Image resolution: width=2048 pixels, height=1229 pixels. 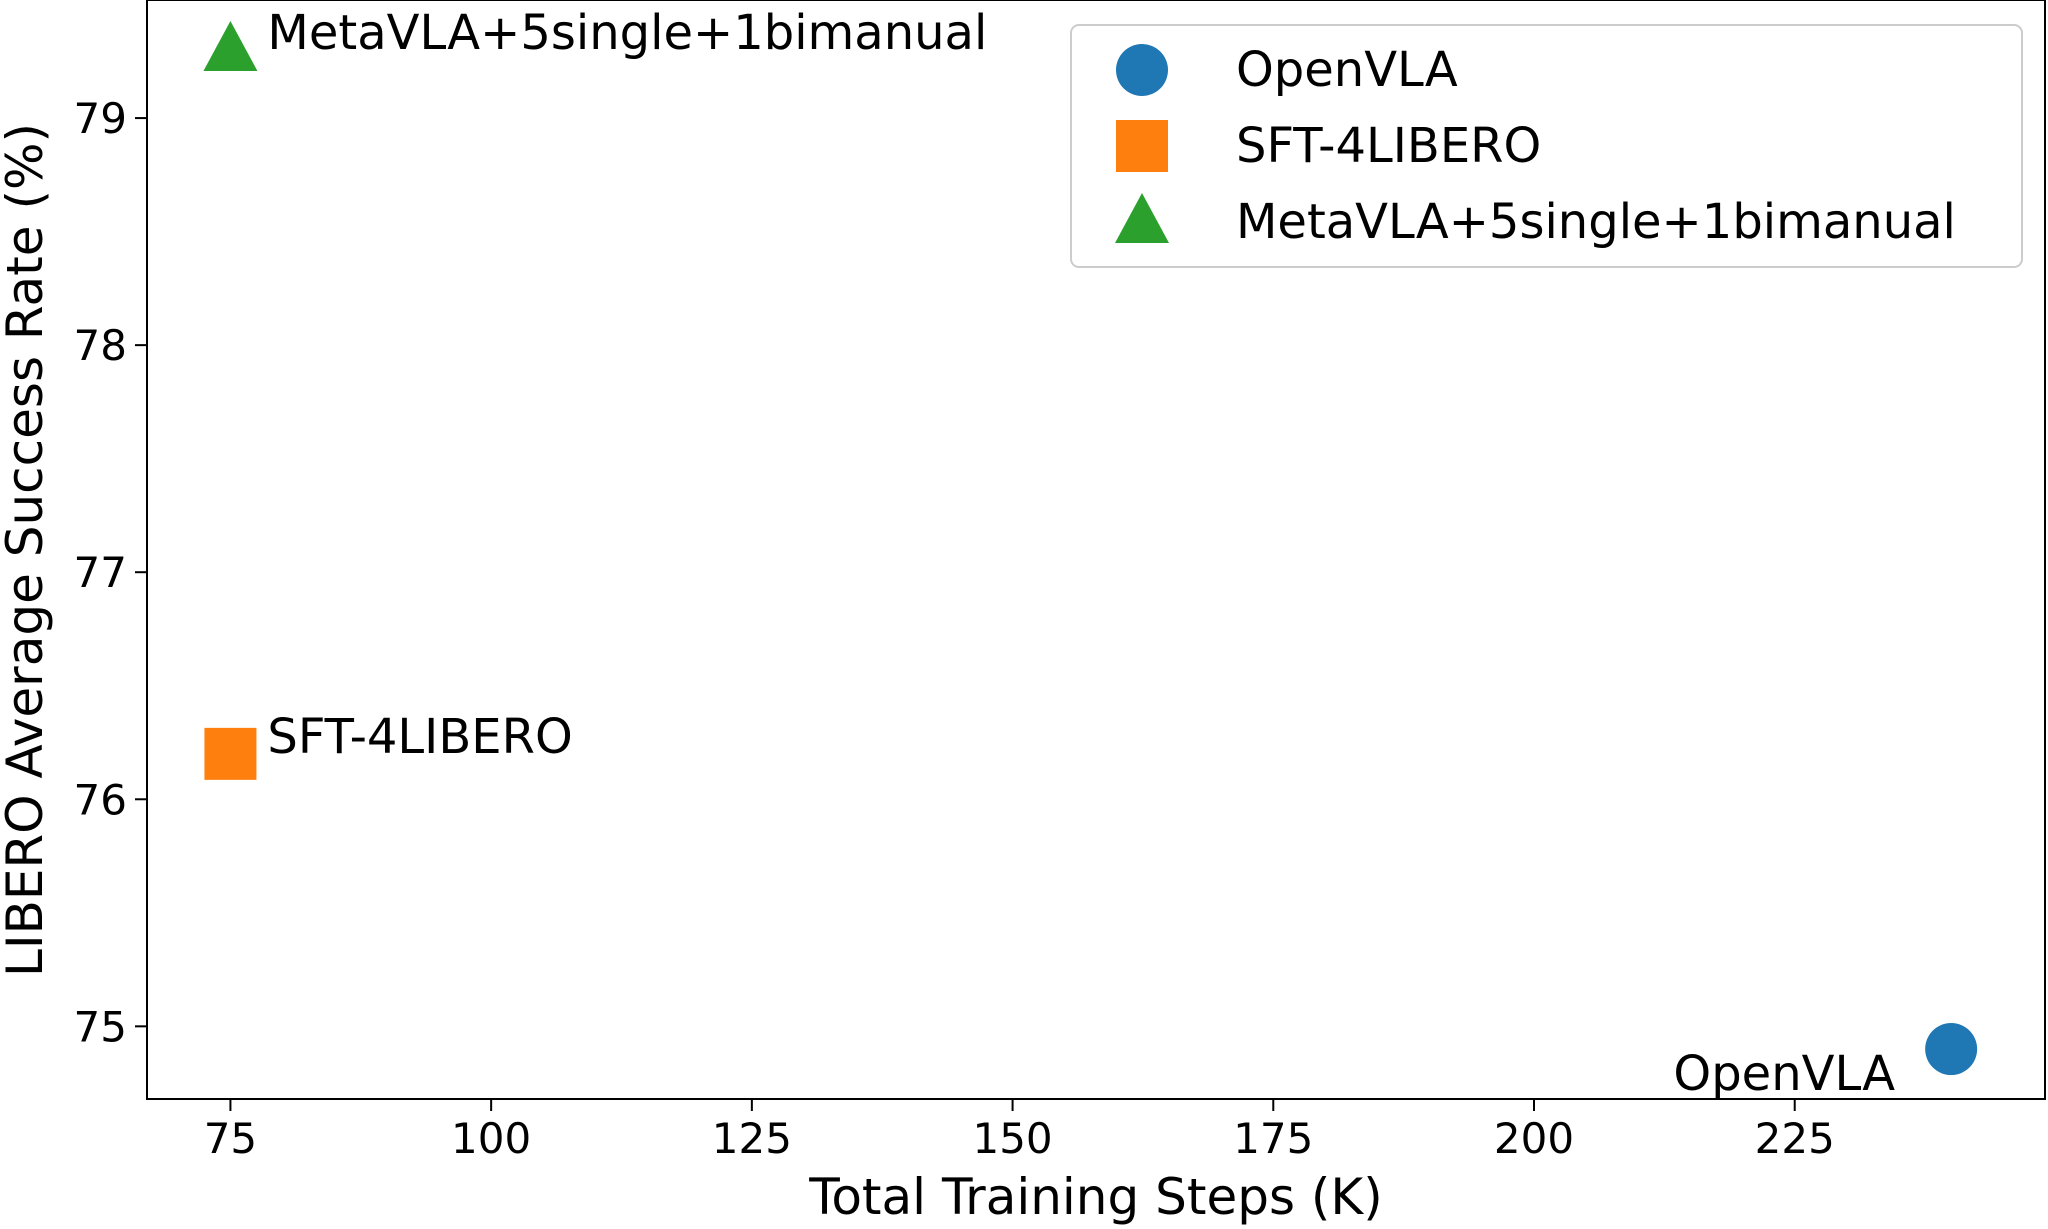 I want to click on y-axis-label: LIBERO Average Success Rate (%), so click(x=27, y=550).